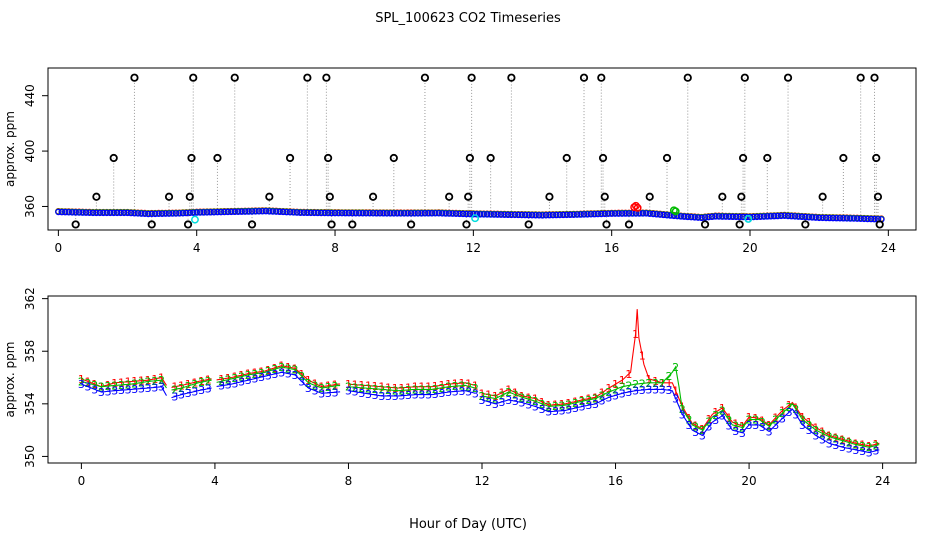  Describe the element at coordinates (473, 248) in the screenshot. I see `x-tick-label: 12` at that location.